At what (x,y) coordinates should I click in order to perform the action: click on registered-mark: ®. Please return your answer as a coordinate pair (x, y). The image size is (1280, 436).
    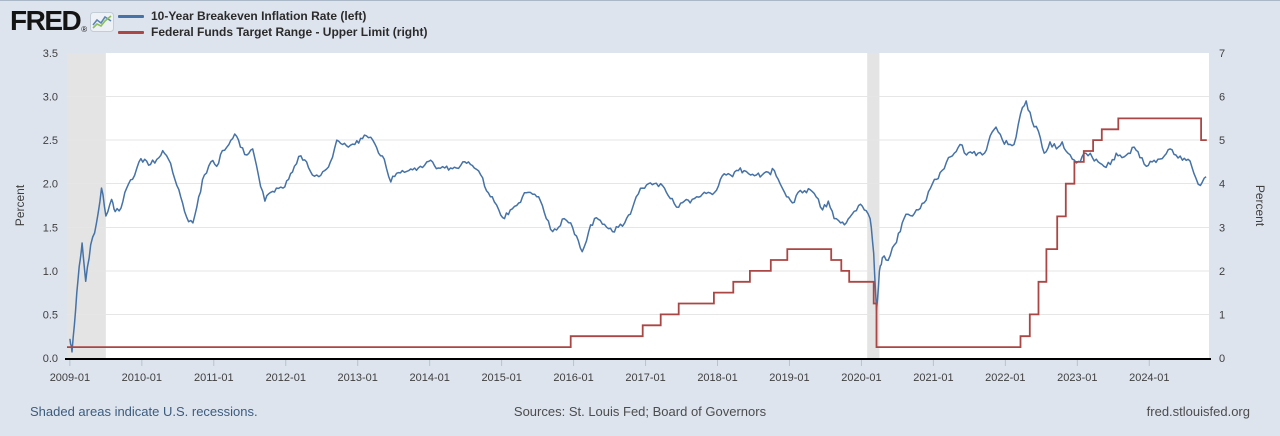
    Looking at the image, I should click on (84, 29).